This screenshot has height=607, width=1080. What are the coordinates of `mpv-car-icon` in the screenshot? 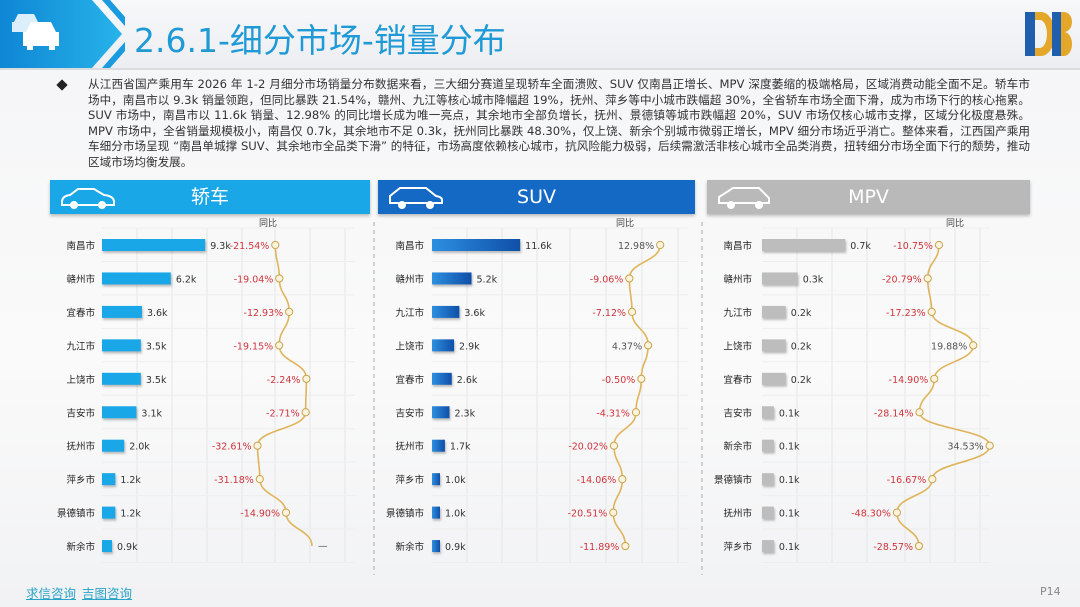 It's located at (744, 198).